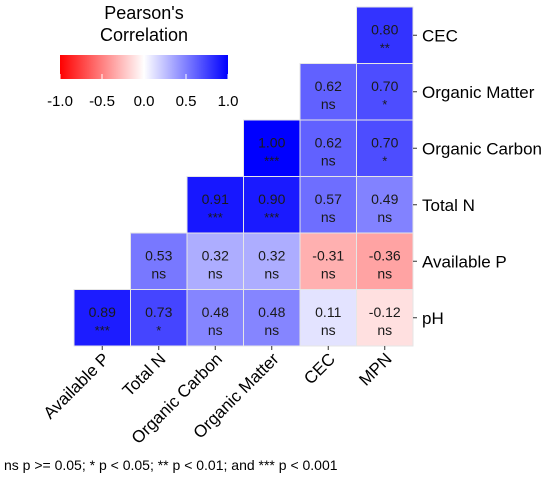  Describe the element at coordinates (142, 92) in the screenshot. I see `legend-ticks: -1.0 -0.5 0.0 0.5 1.0` at that location.